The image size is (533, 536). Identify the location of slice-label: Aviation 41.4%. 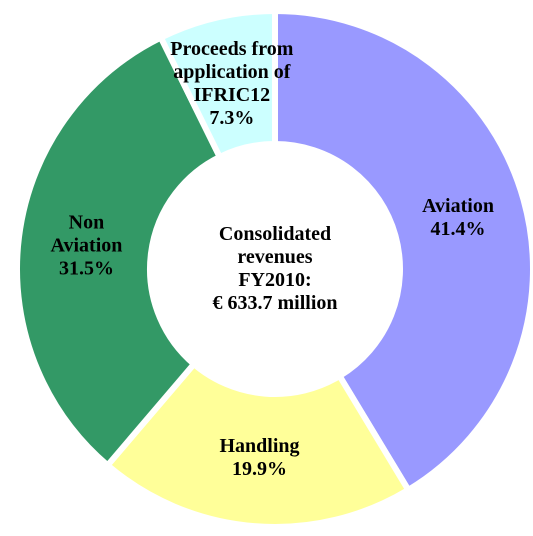
(458, 218).